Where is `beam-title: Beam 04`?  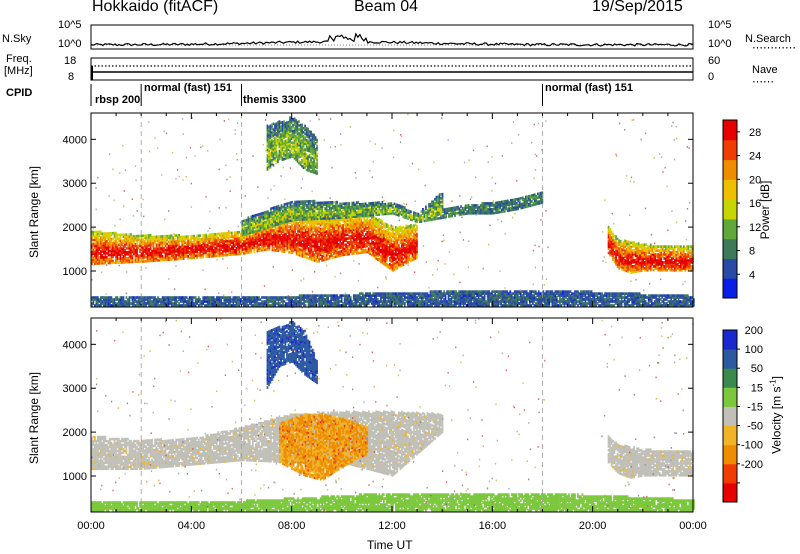 beam-title: Beam 04 is located at coordinates (386, 7).